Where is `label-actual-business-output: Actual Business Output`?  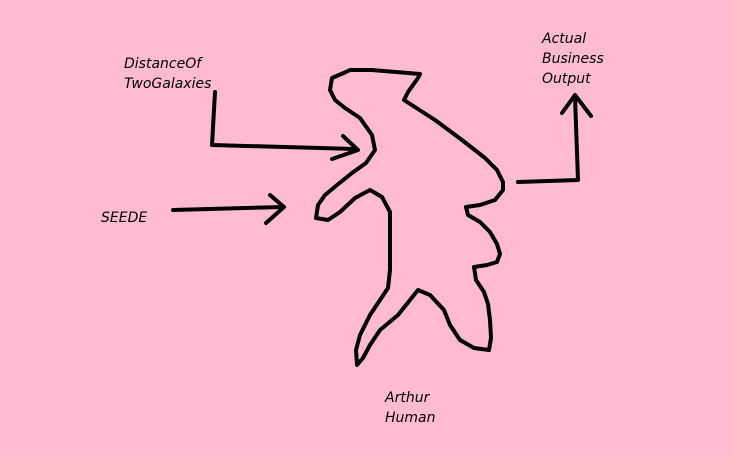 label-actual-business-output: Actual Business Output is located at coordinates (573, 59).